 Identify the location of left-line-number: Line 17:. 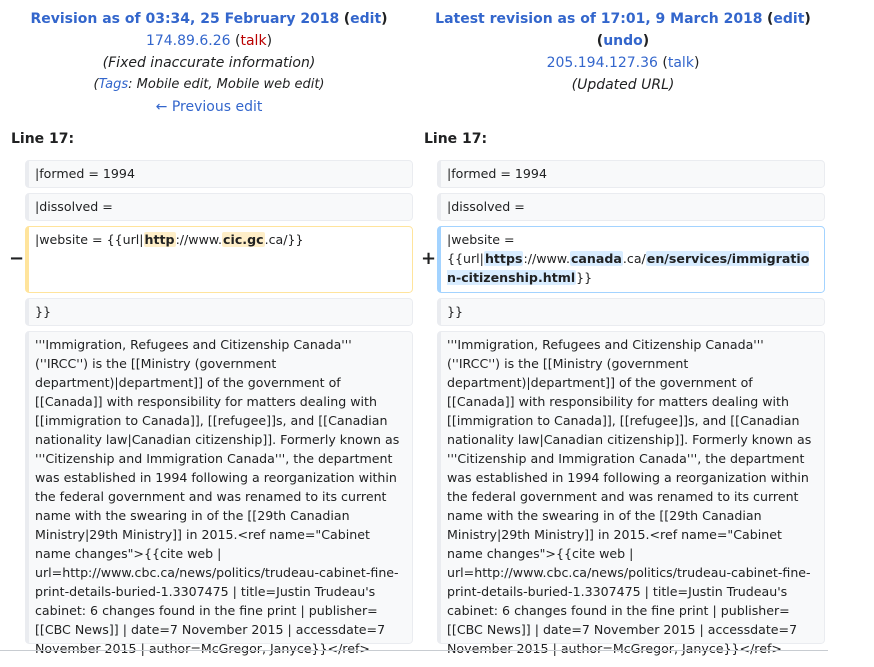
(43, 139).